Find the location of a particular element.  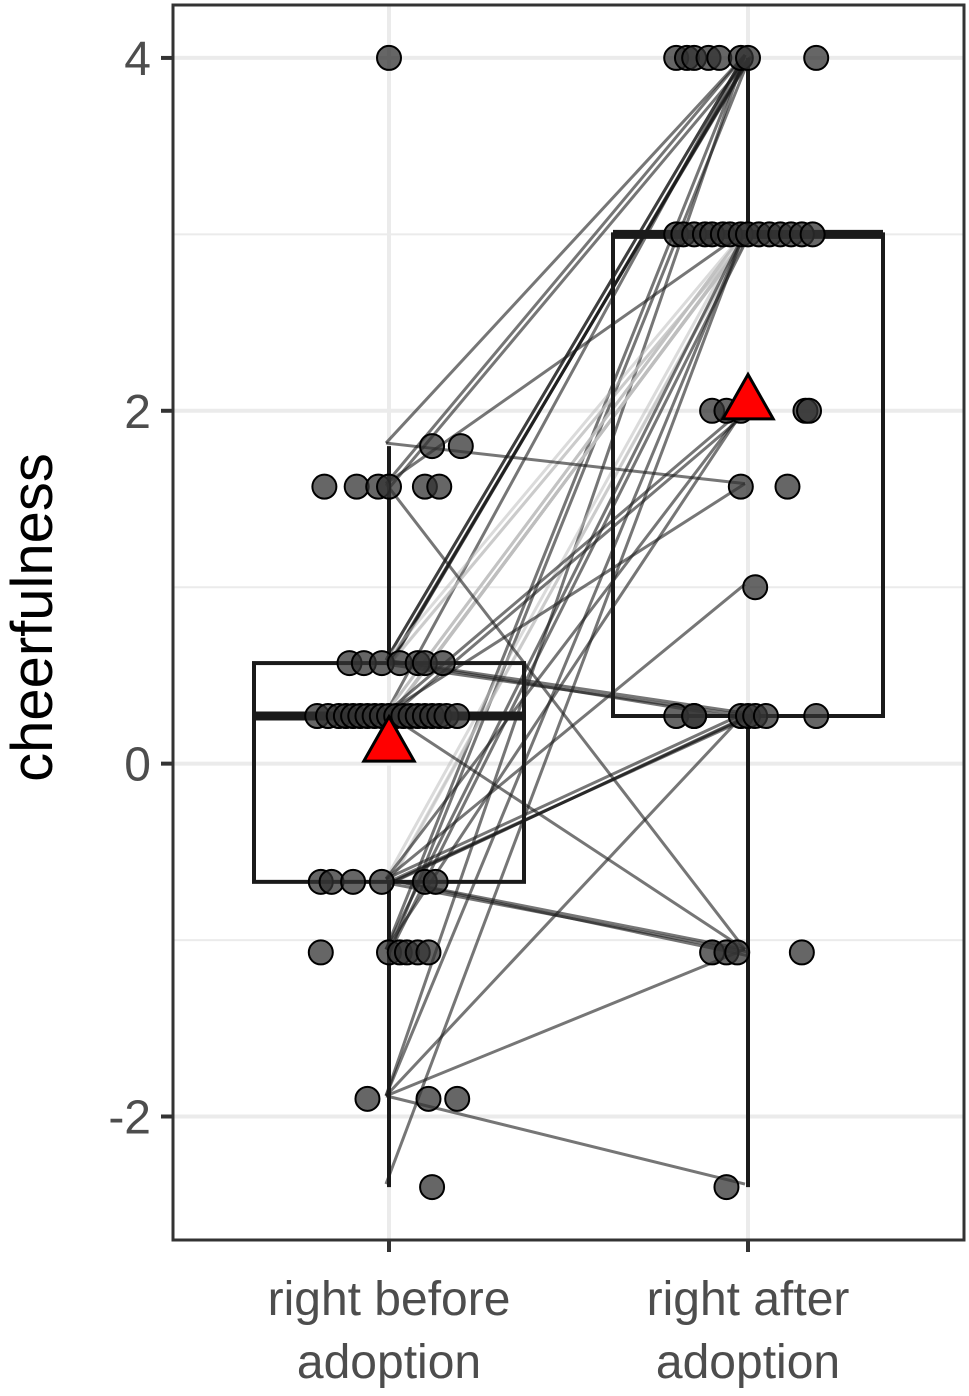

y-tick-label: -2 is located at coordinates (129, 1118).